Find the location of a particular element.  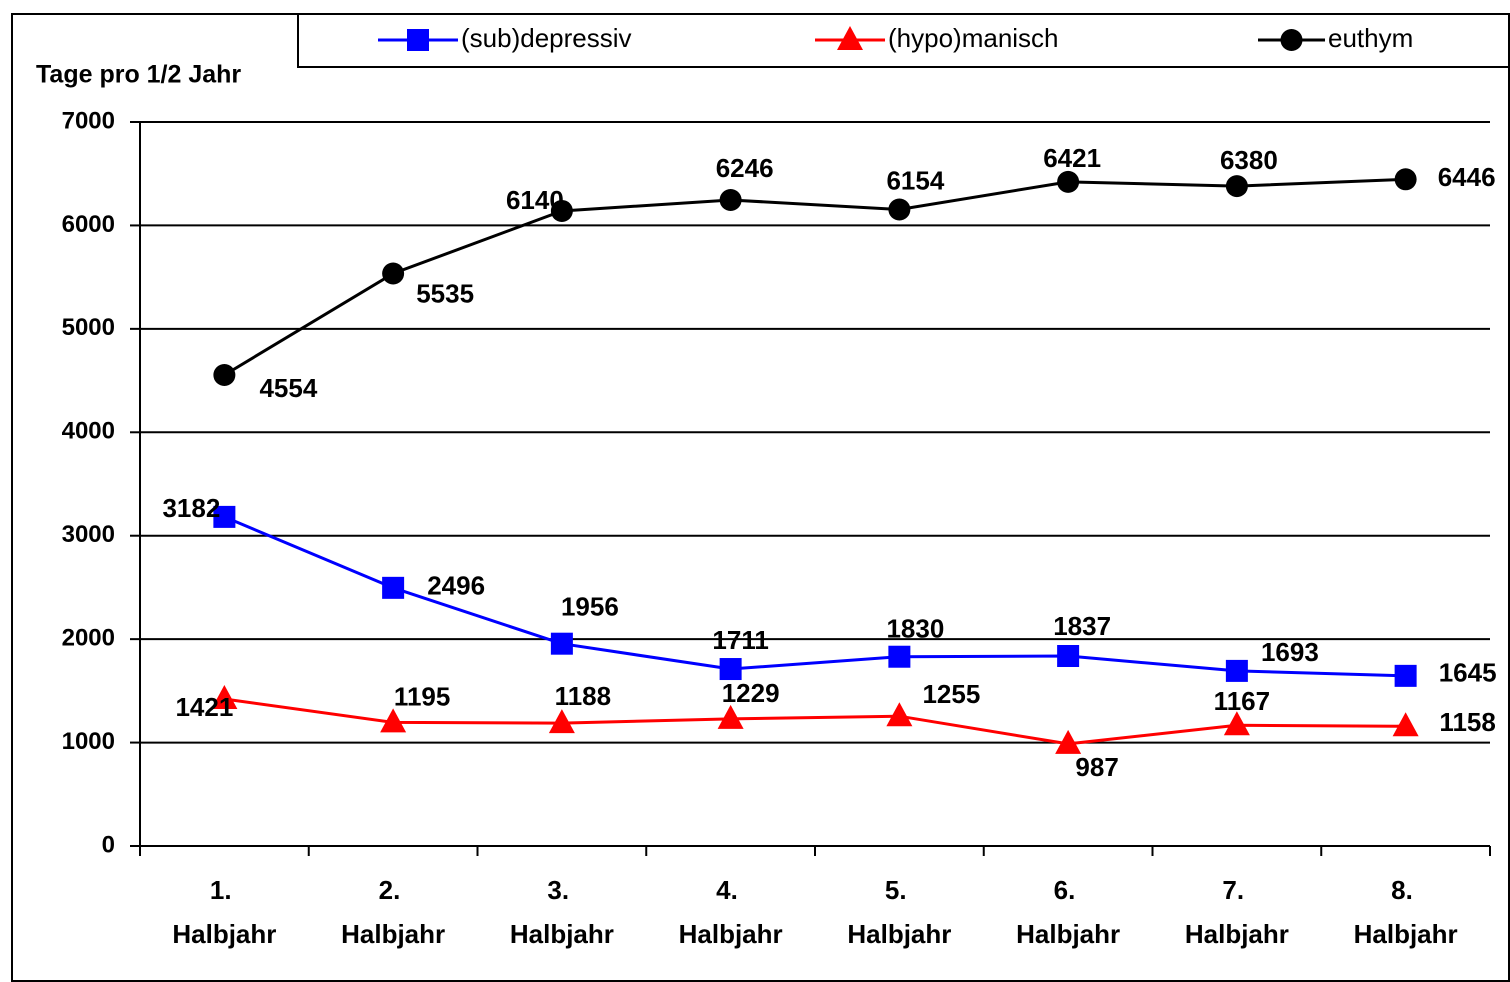

data-label: 1188 is located at coordinates (583, 696).